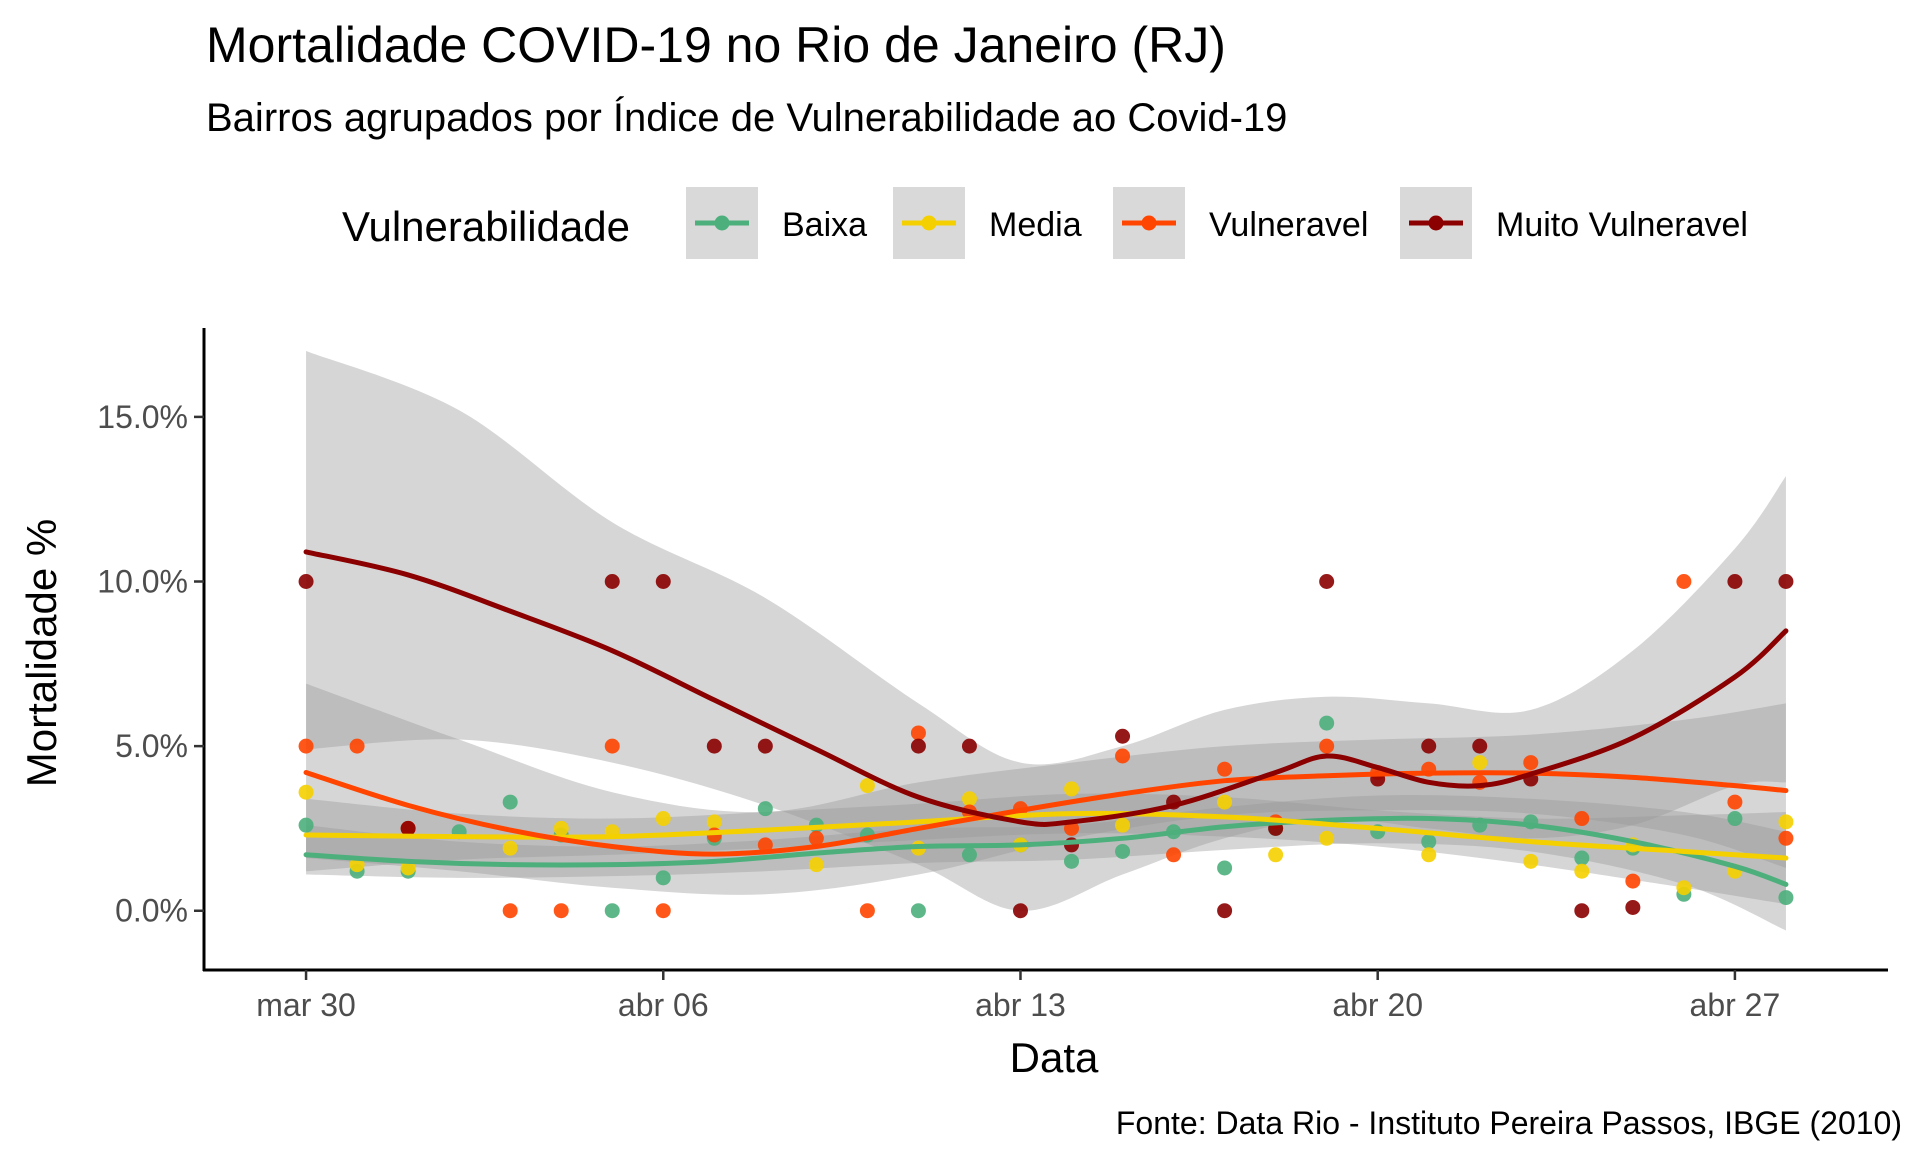  I want to click on x-tick-label: mar 30, so click(306, 1005).